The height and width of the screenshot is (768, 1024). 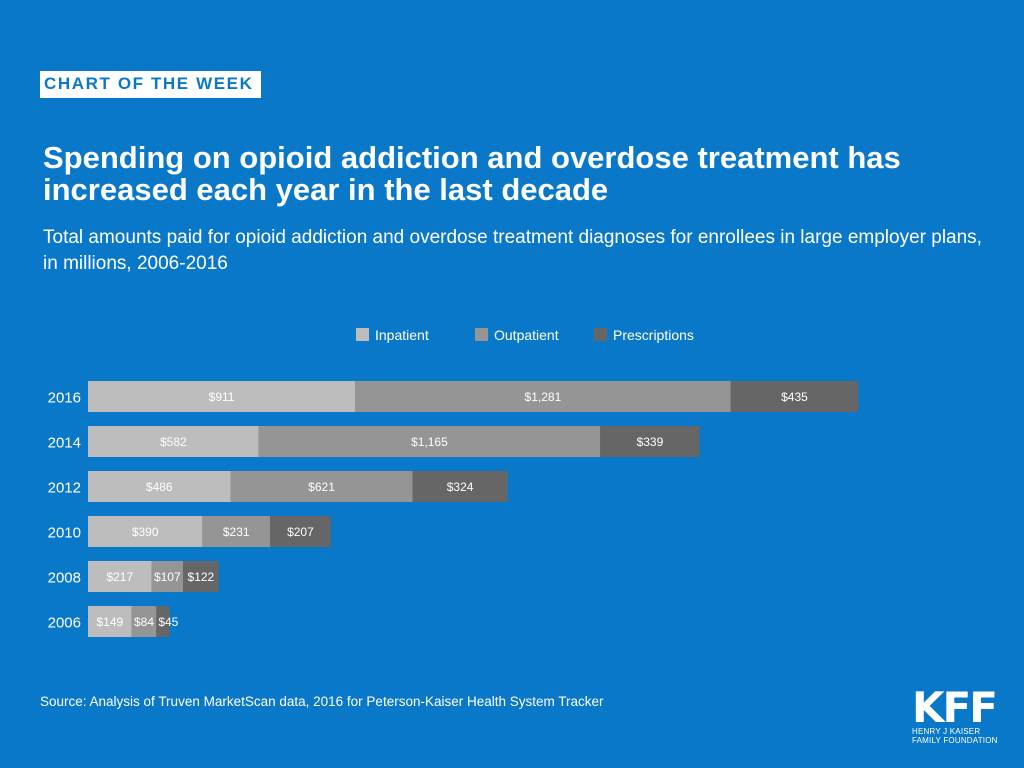 What do you see at coordinates (64, 488) in the screenshot?
I see `year-label: 2012` at bounding box center [64, 488].